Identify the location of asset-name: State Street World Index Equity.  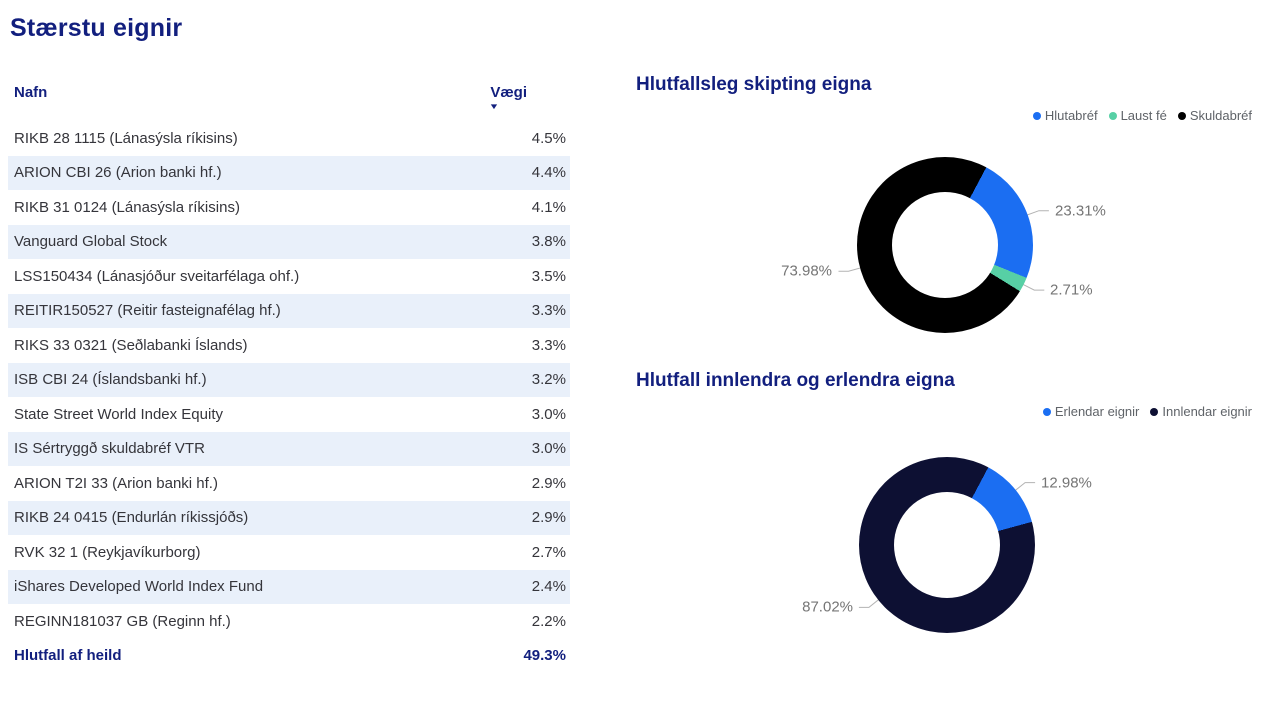
(118, 414).